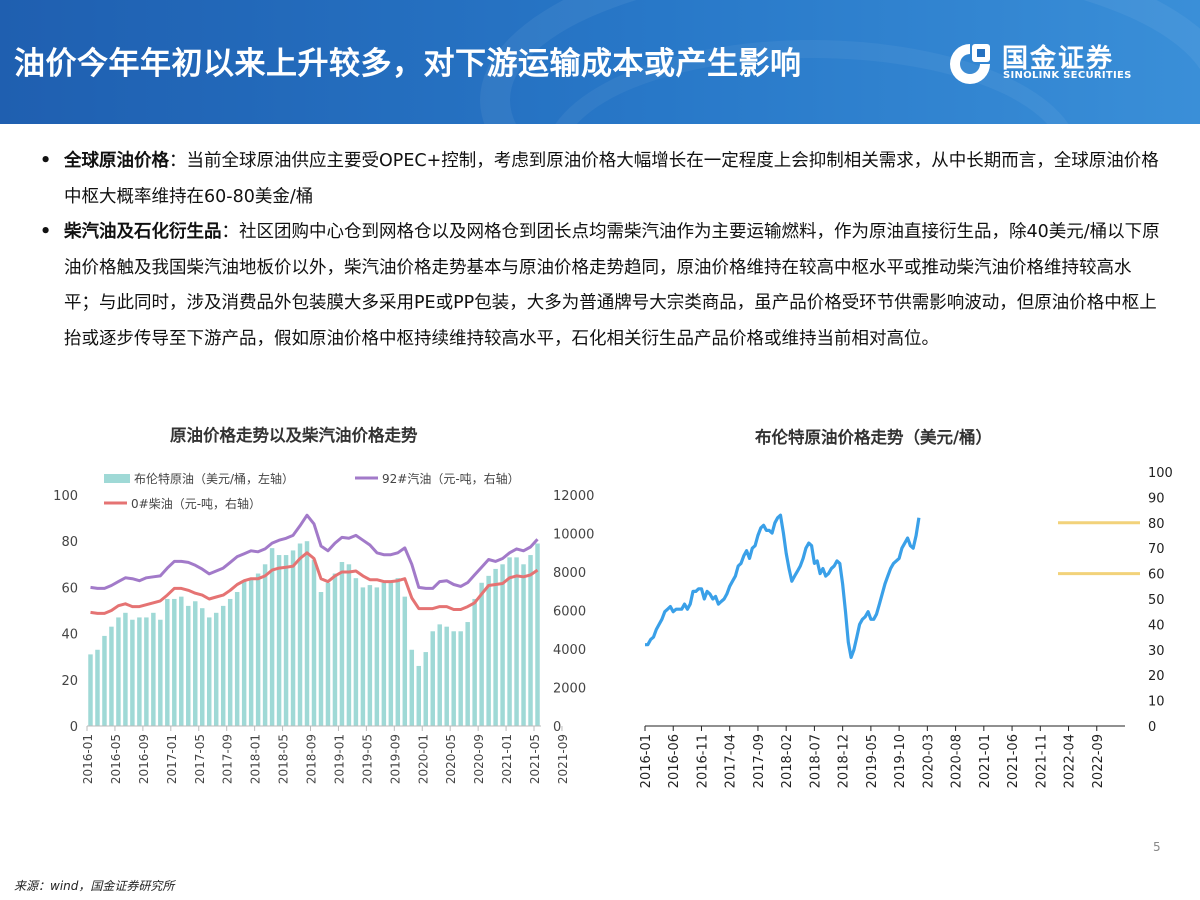 This screenshot has height=900, width=1200. I want to click on y-right-tick-label: 2000, so click(569, 689).